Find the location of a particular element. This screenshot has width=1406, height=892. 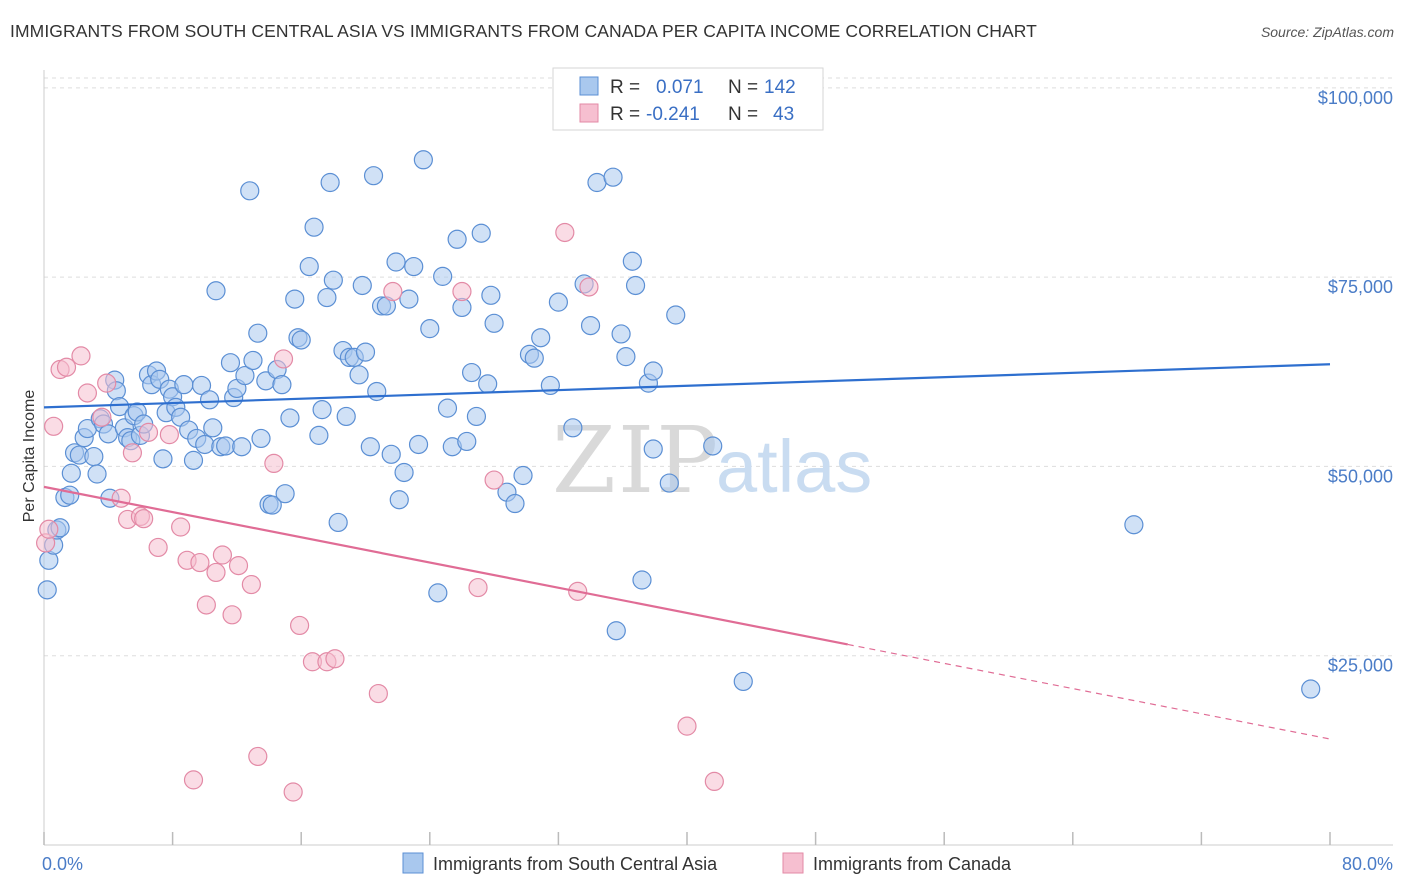

bottom-legend-label-blue: Immigrants from South Central Asia is located at coordinates (575, 864).